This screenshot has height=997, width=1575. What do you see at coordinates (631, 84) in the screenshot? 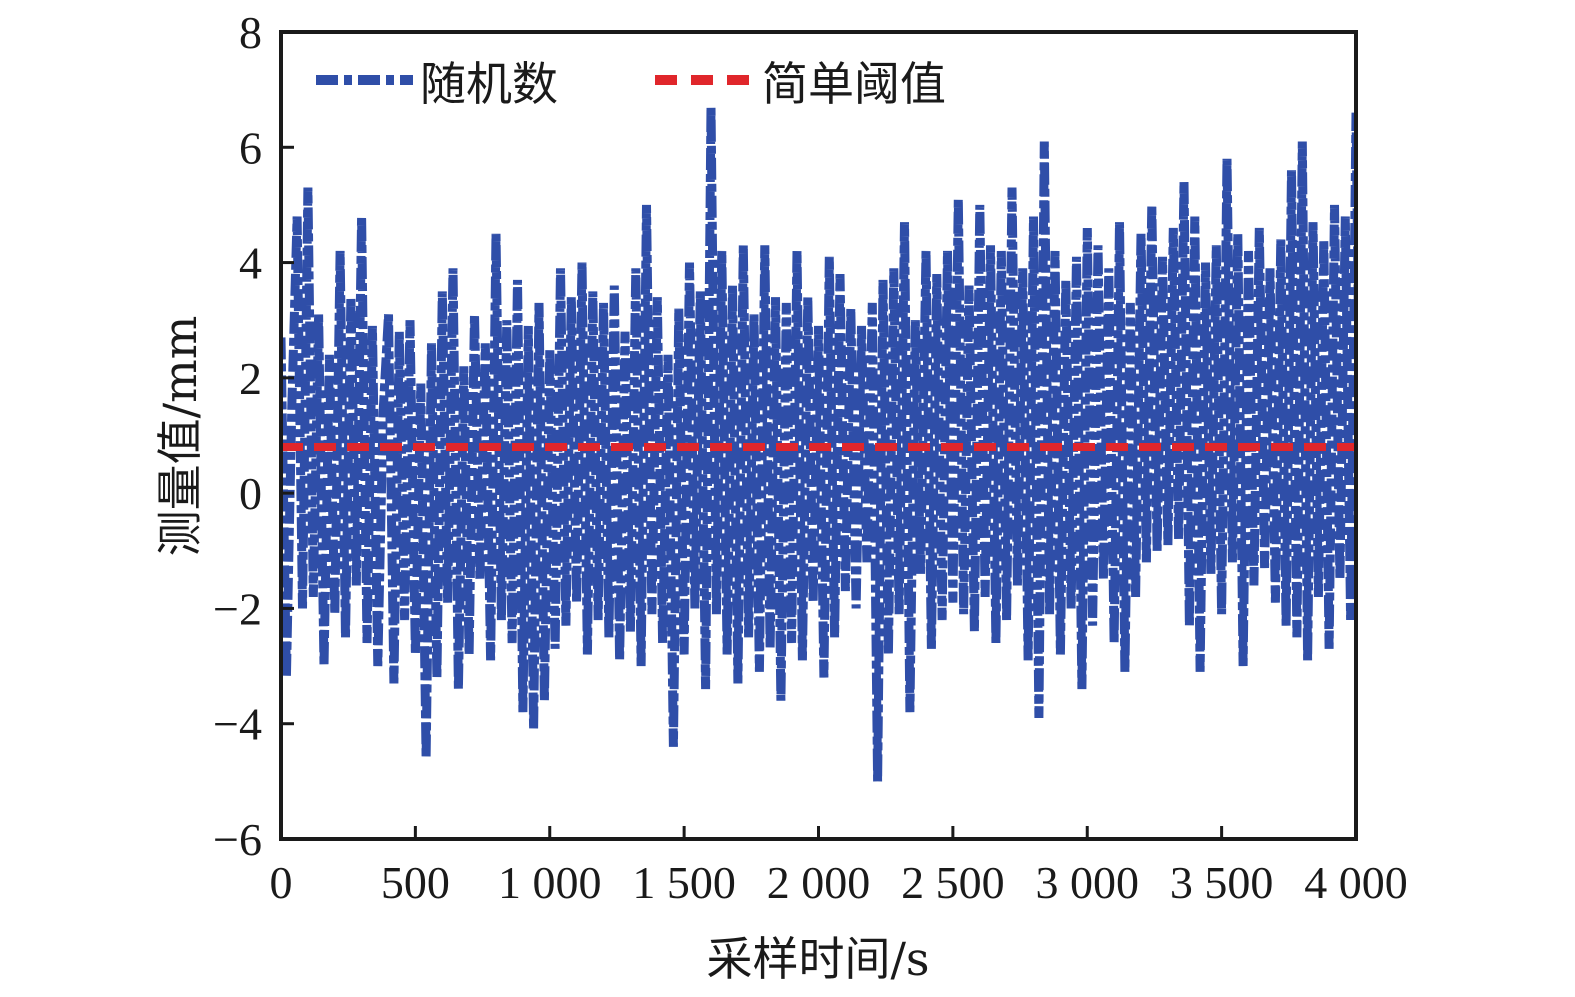
I see `legend: 随机数 简单阈值` at bounding box center [631, 84].